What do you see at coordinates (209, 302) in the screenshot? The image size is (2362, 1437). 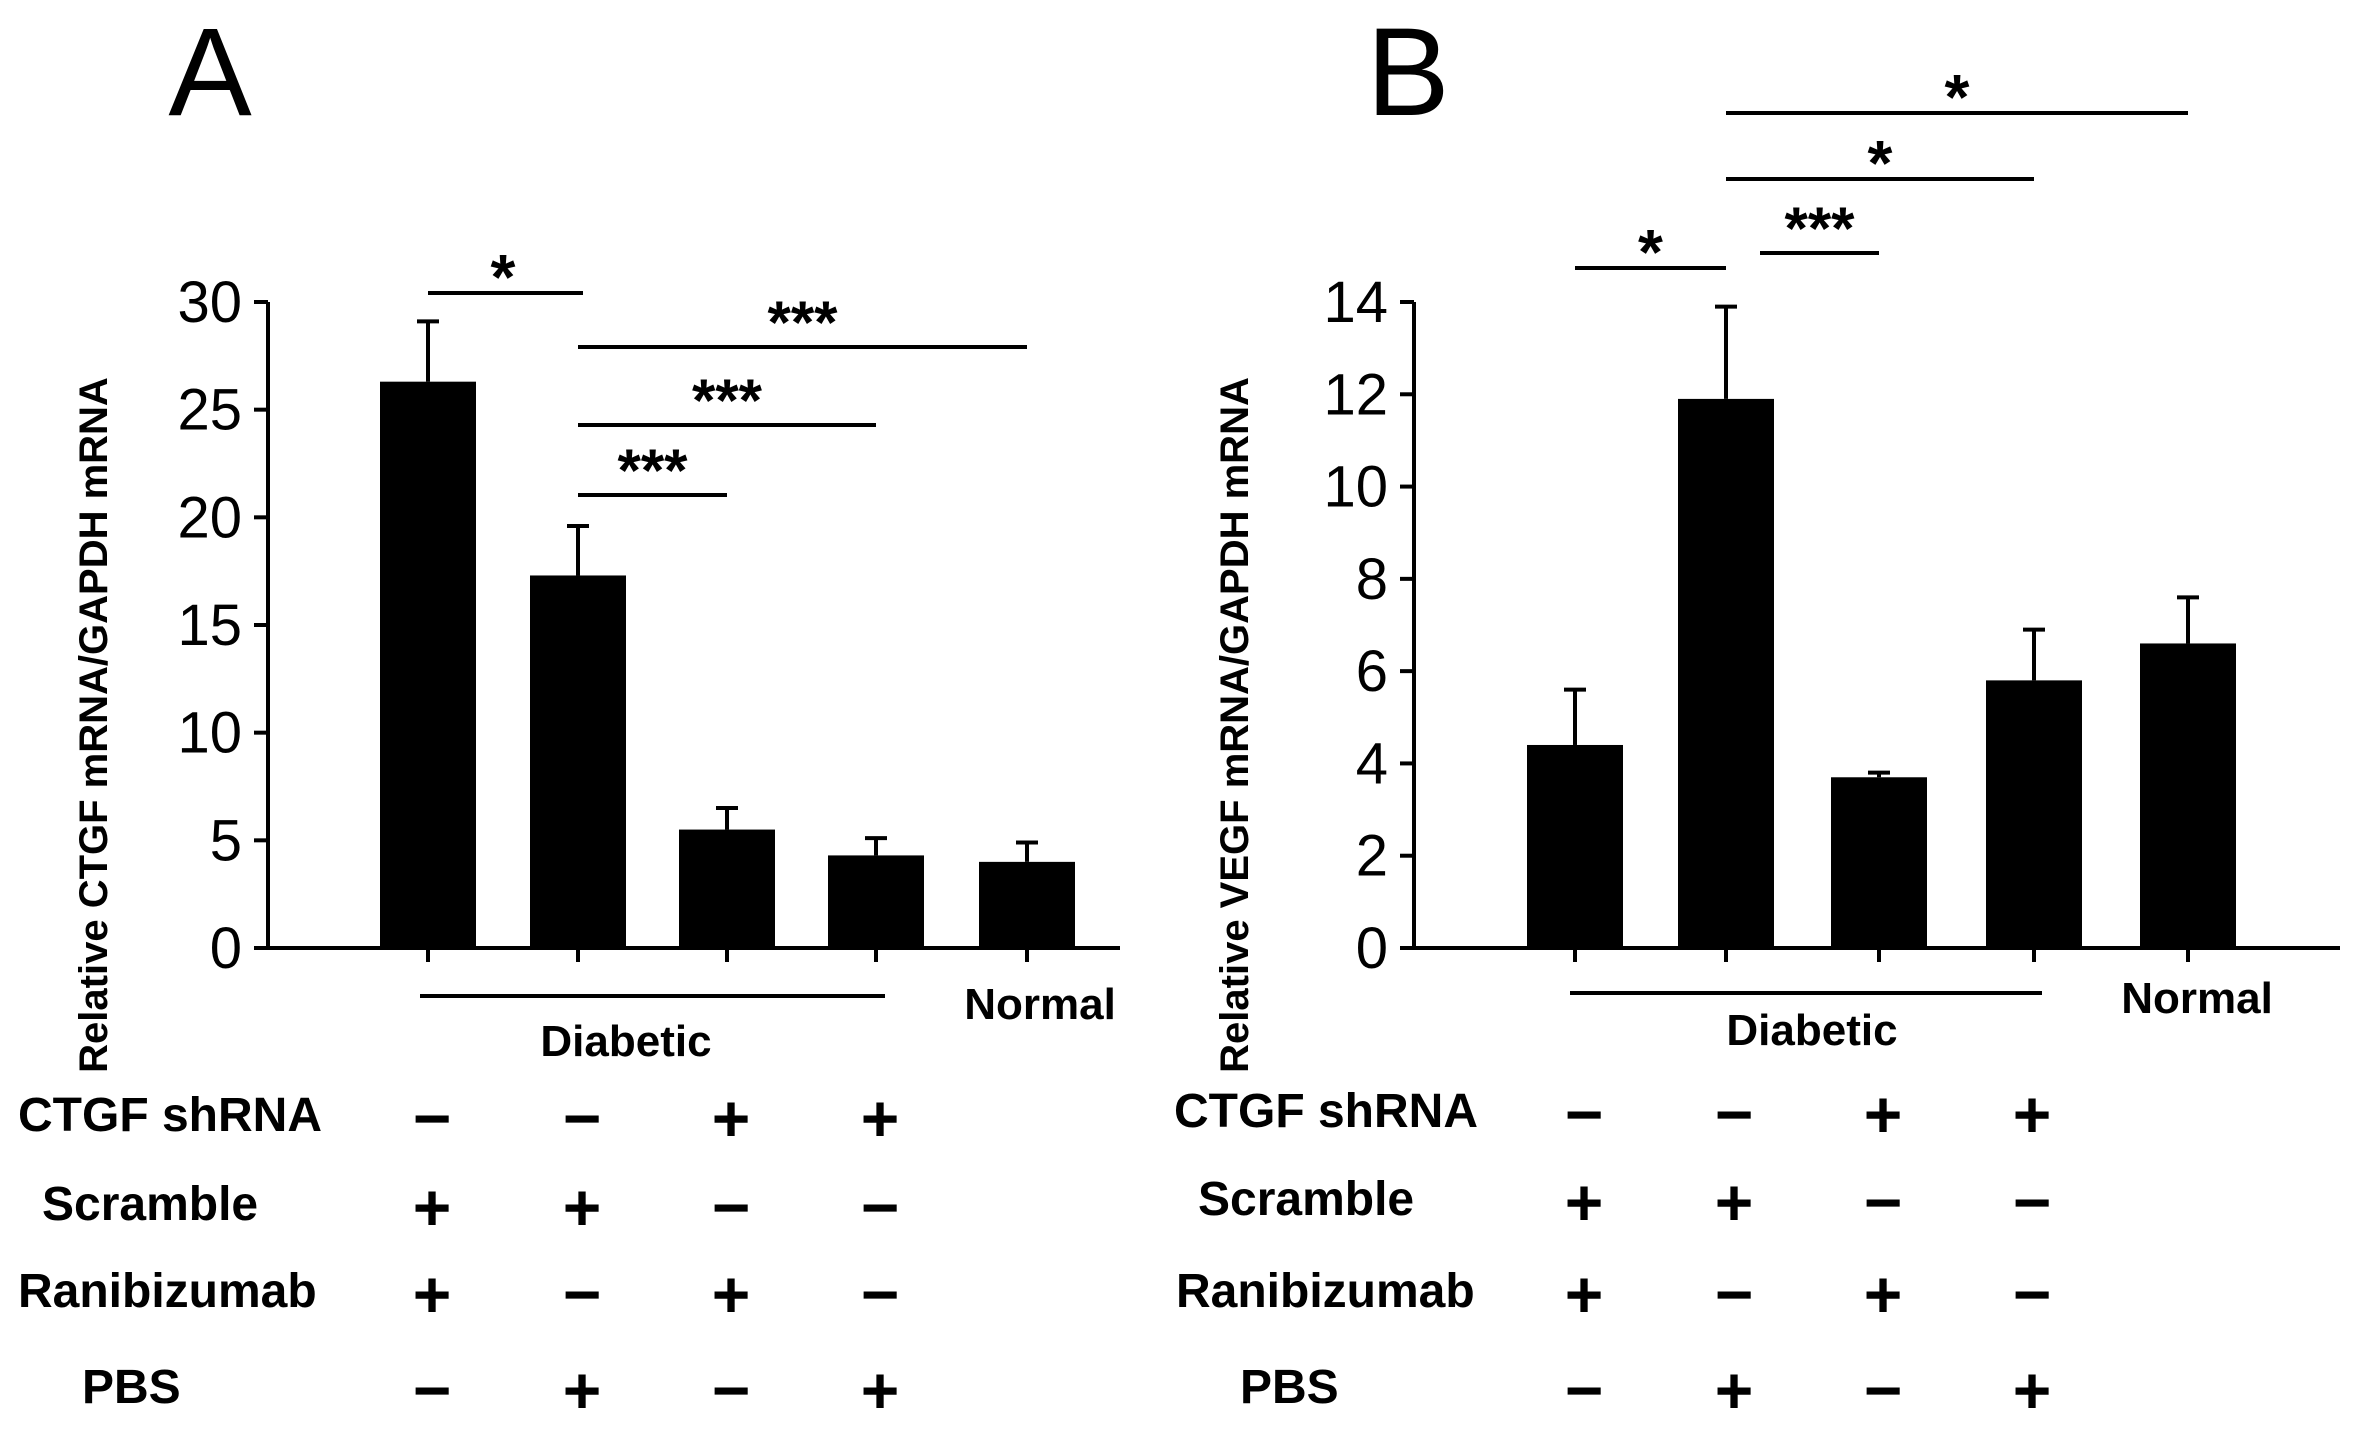 I see `y-tick-label: 30` at bounding box center [209, 302].